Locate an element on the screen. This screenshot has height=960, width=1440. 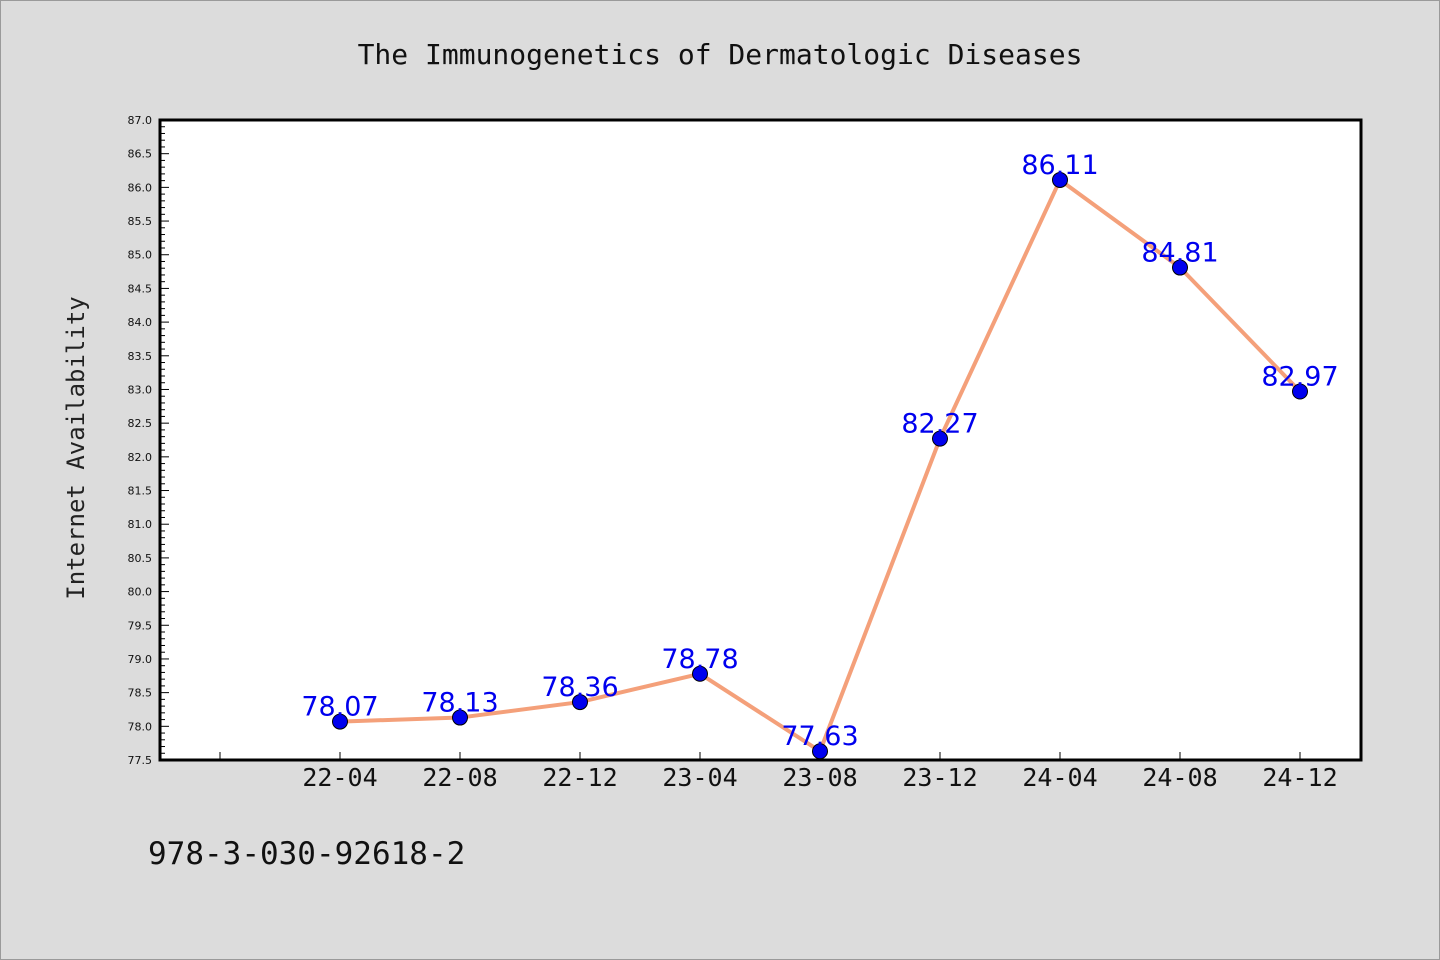
data-label: 78.36 is located at coordinates (579, 687).